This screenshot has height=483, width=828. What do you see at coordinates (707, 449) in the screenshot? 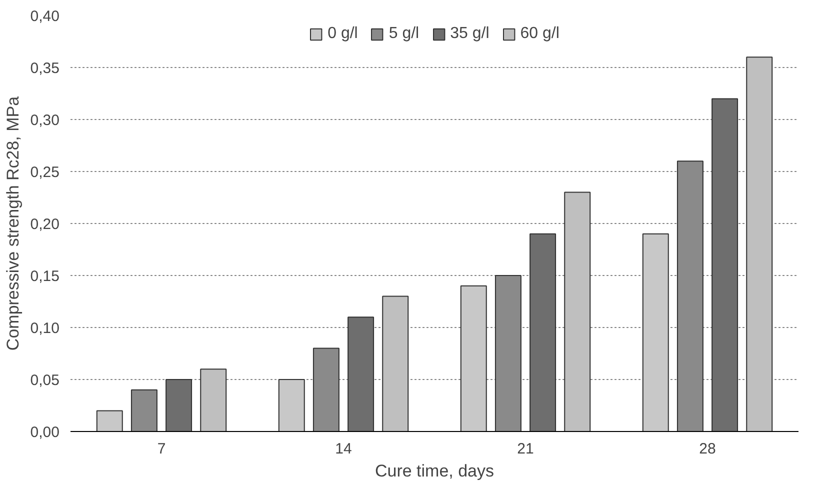
I see `x-tick-label: 28` at bounding box center [707, 449].